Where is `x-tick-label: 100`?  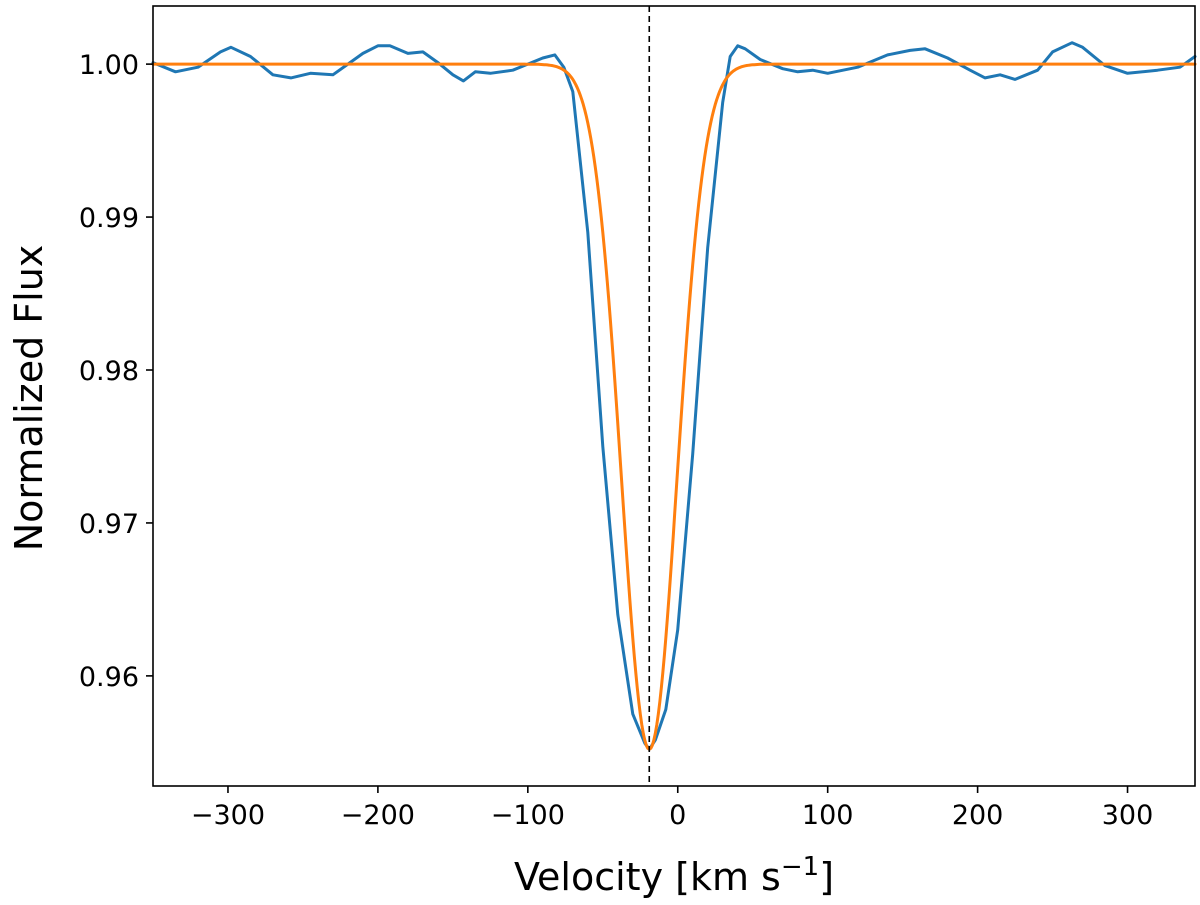
x-tick-label: 100 is located at coordinates (828, 815).